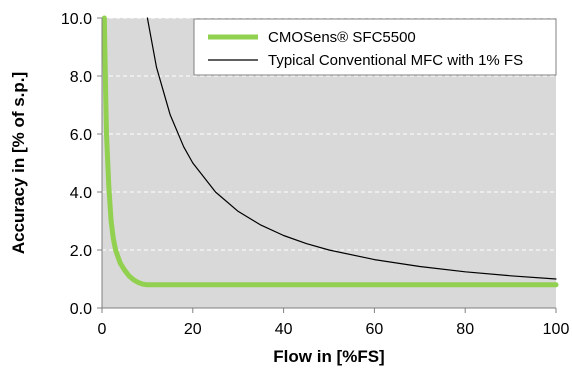  Describe the element at coordinates (375, 329) in the screenshot. I see `x-tick-label-3: 60` at that location.